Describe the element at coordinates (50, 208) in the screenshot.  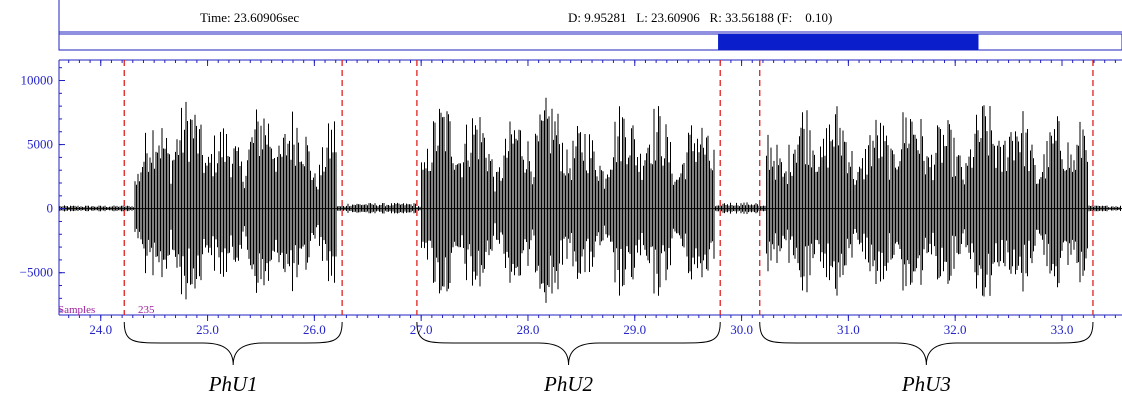
I see `y-tick-label: 0` at that location.